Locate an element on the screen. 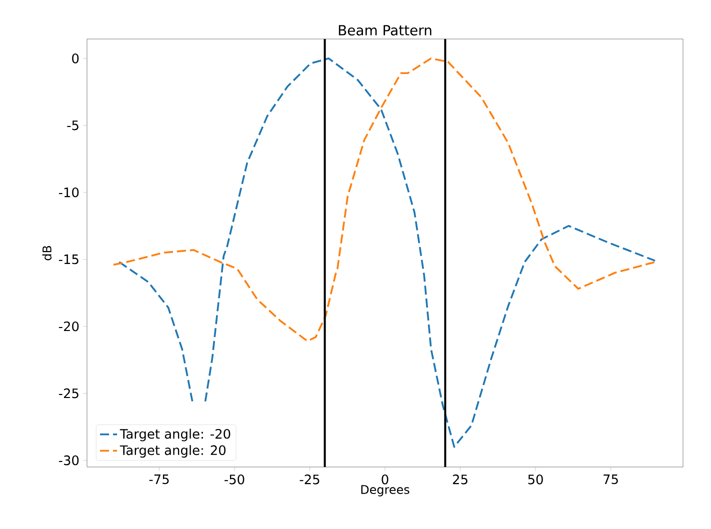 The image size is (711, 529). x-tick-label: 75 is located at coordinates (611, 479).